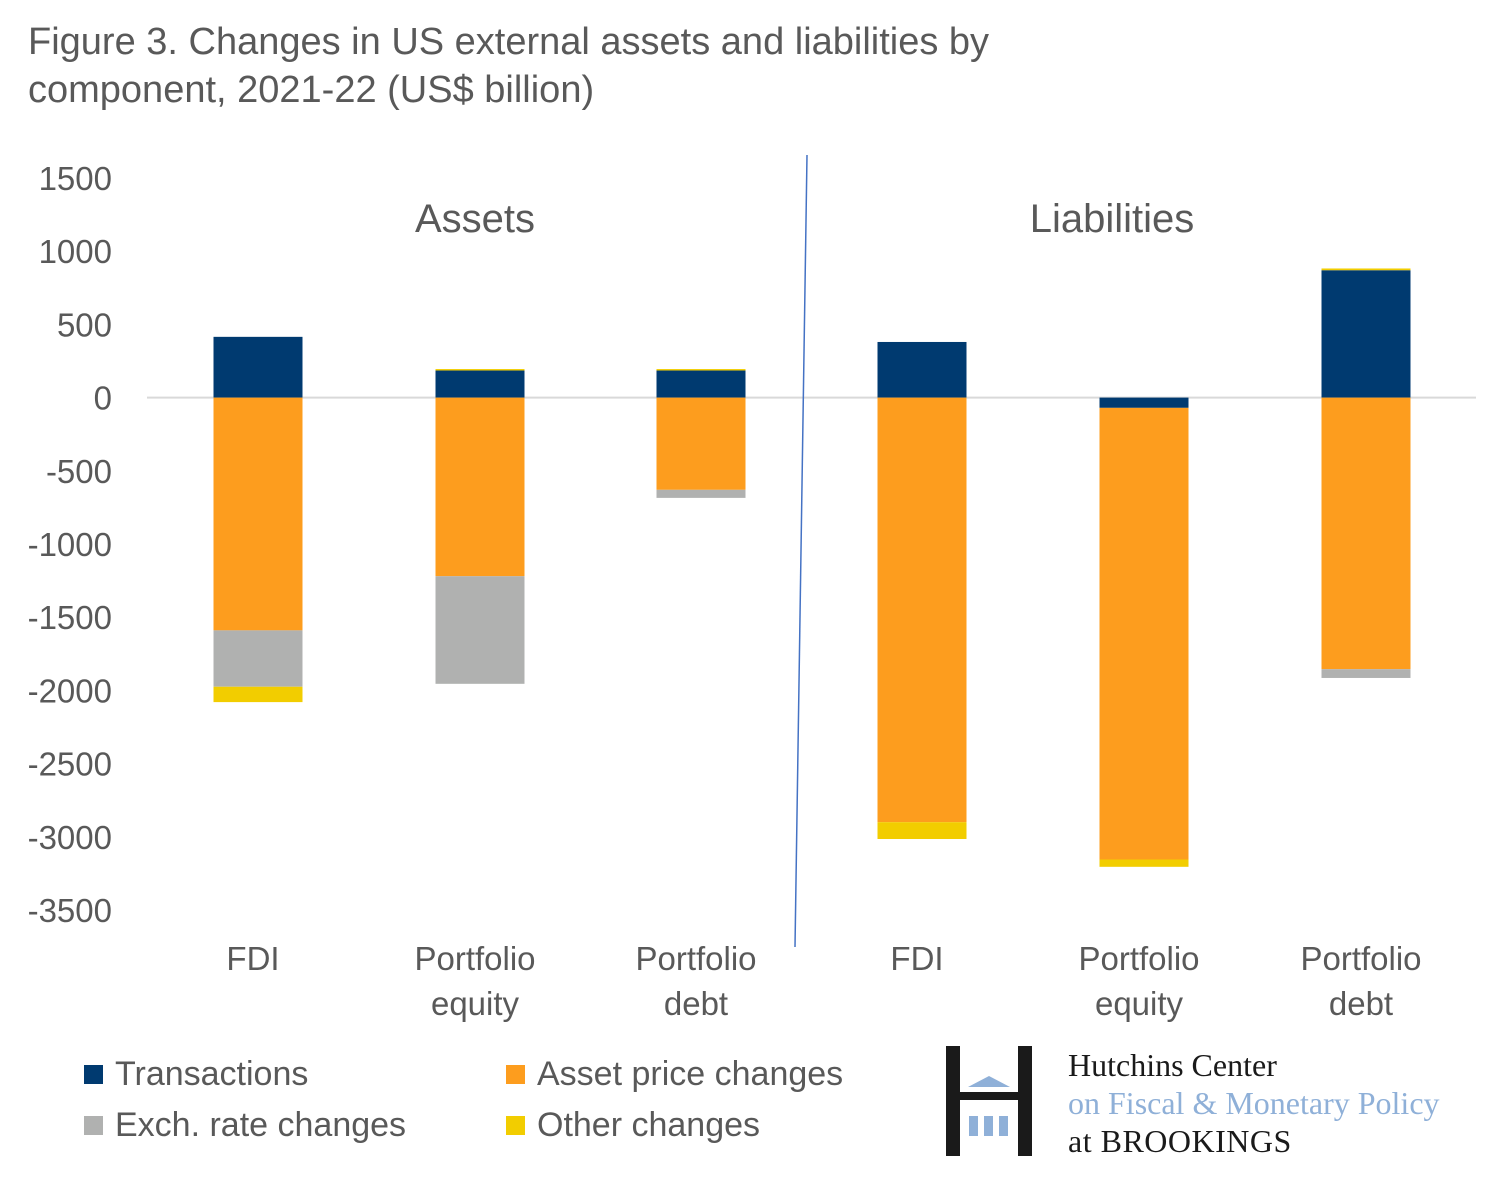 The width and height of the screenshot is (1500, 1190). I want to click on y-tick-label: -1500, so click(70, 617).